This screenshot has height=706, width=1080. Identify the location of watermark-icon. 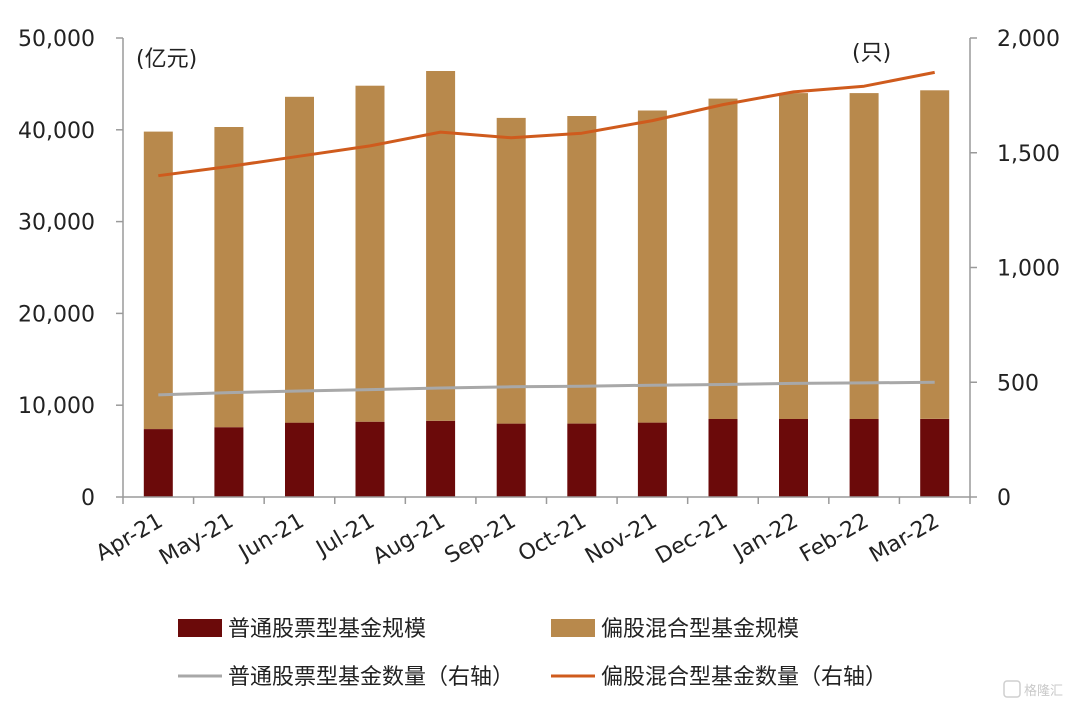
(1012, 689).